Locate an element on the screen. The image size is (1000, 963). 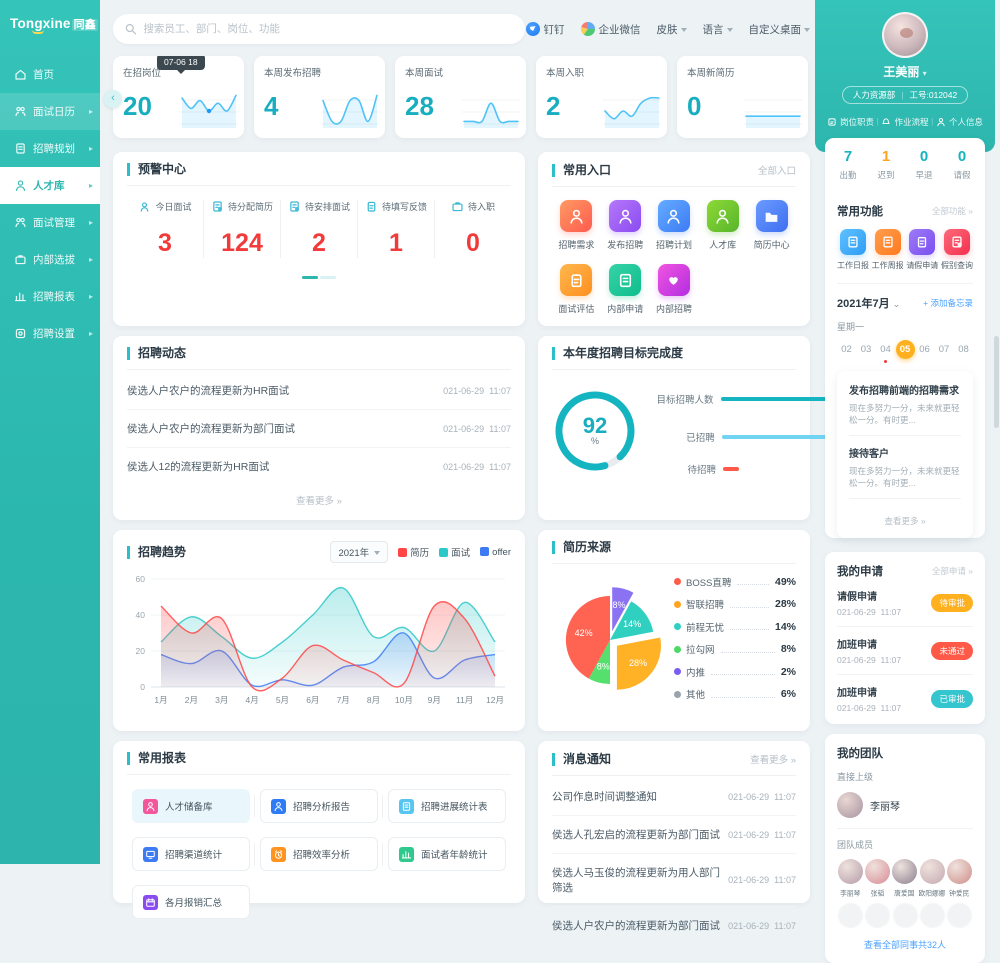
source-legend-内推: 内推 2% is located at coordinates (735, 672).